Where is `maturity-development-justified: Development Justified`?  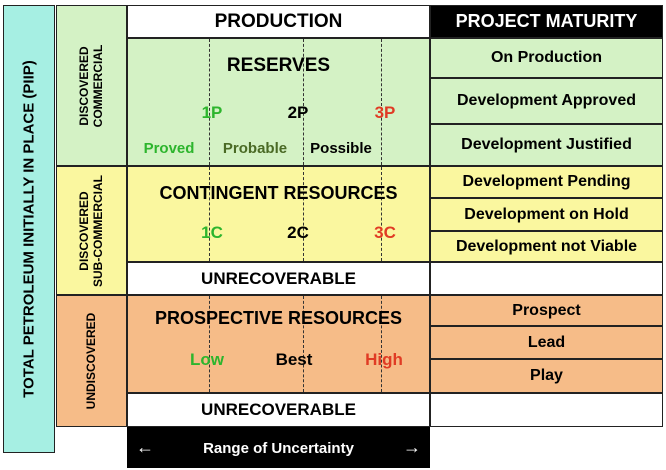 maturity-development-justified: Development Justified is located at coordinates (546, 145).